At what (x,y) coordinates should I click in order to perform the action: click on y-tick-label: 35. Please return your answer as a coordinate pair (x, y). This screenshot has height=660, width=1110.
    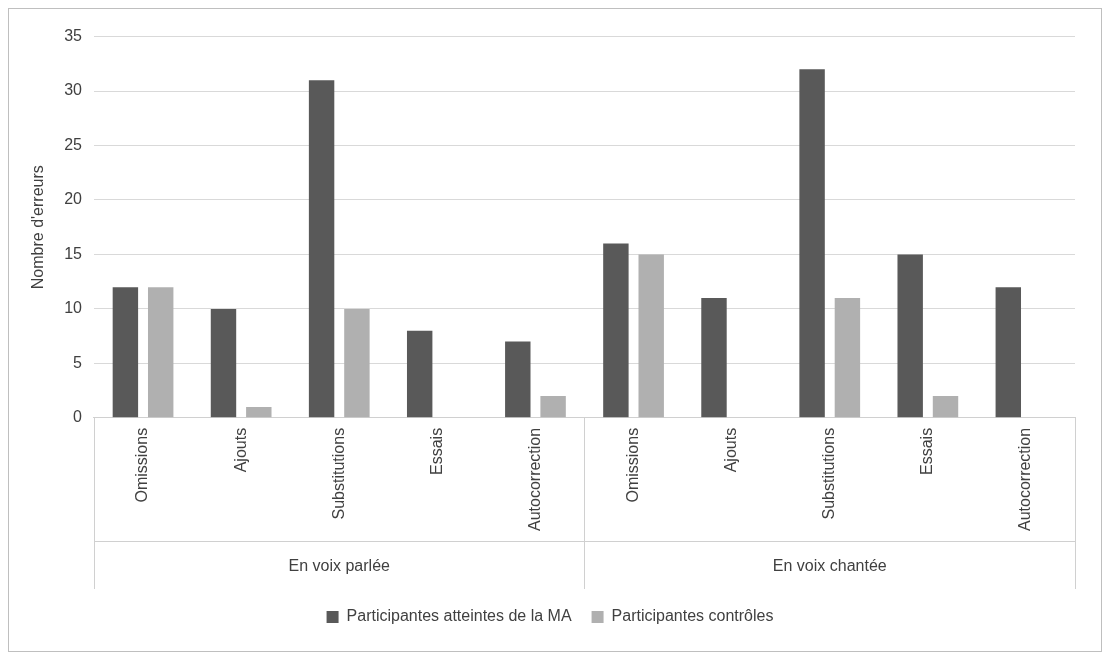
    Looking at the image, I should click on (73, 36).